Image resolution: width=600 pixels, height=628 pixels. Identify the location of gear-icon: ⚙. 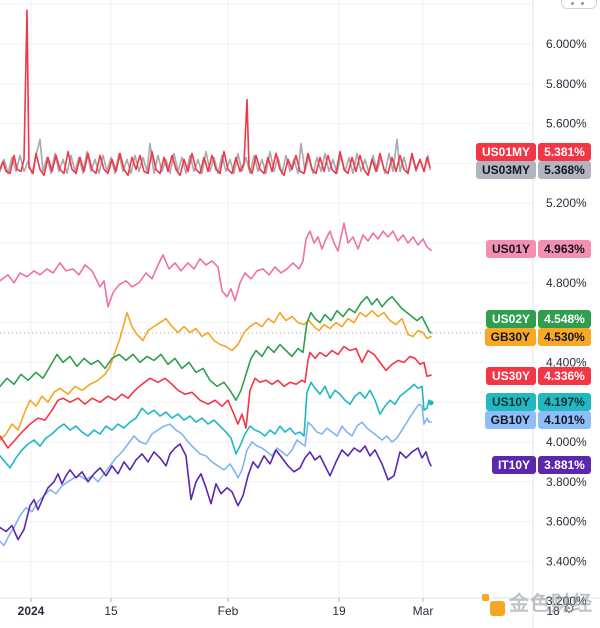
(569, 608).